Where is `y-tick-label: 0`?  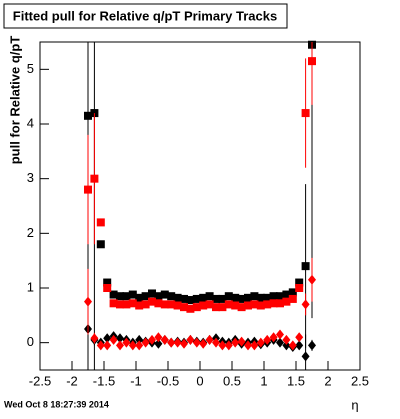 y-tick-label: 0 is located at coordinates (30, 341).